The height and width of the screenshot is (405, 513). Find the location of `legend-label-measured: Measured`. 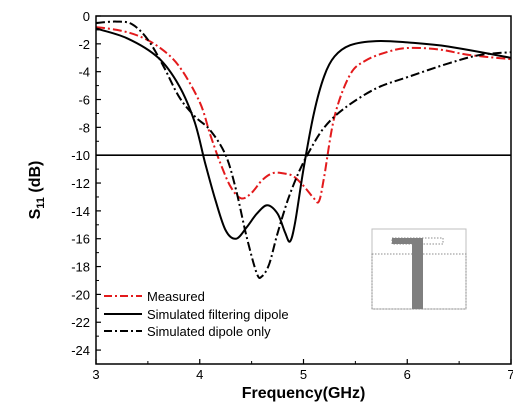

legend-label-measured: Measured is located at coordinates (176, 296).